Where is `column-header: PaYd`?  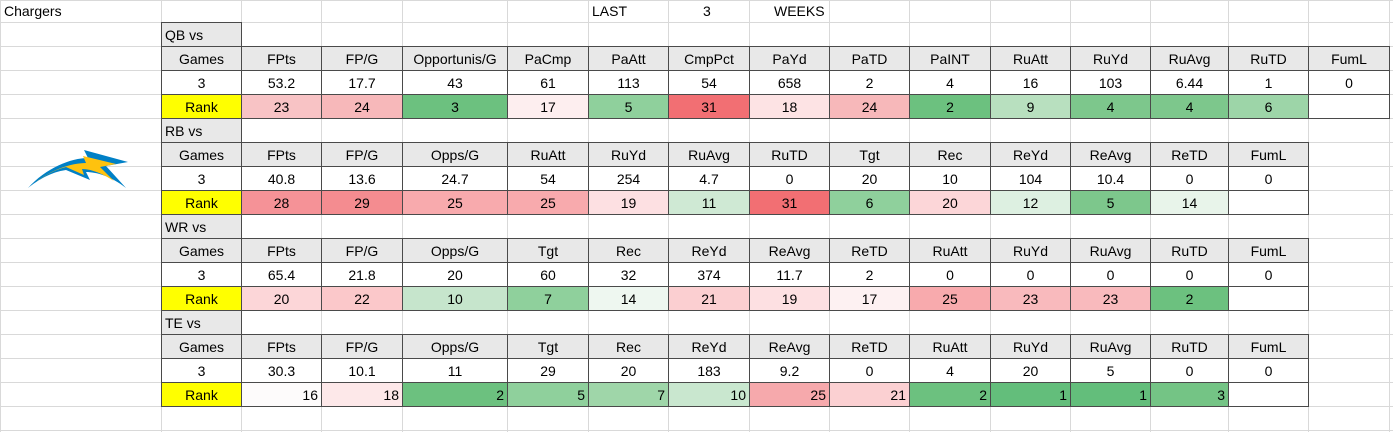
column-header: PaYd is located at coordinates (789, 58).